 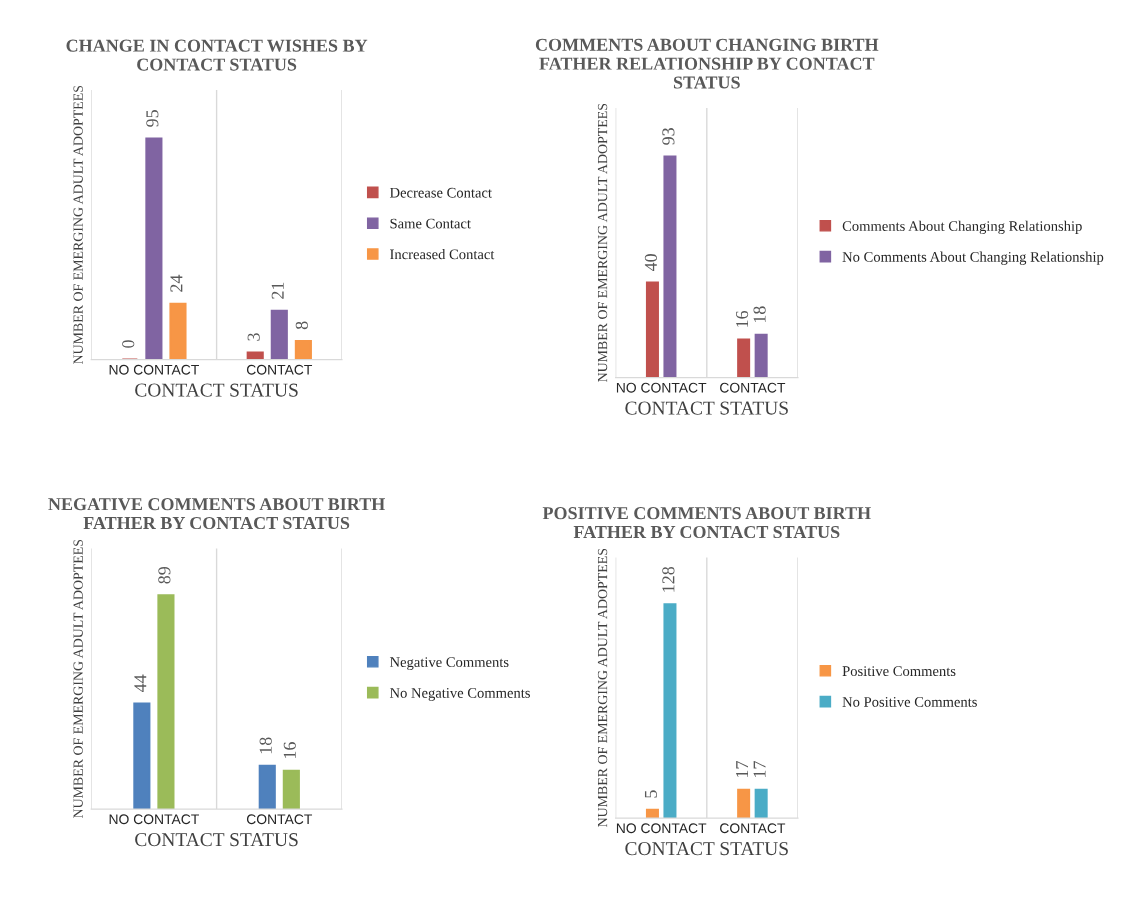 What do you see at coordinates (176, 283) in the screenshot?
I see `data-label: 24` at bounding box center [176, 283].